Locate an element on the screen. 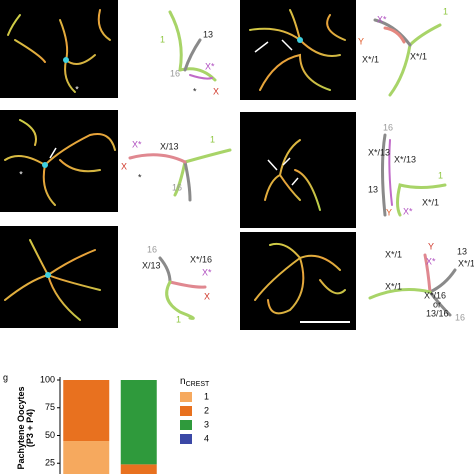  micrograph-c is located at coordinates (59, 277).